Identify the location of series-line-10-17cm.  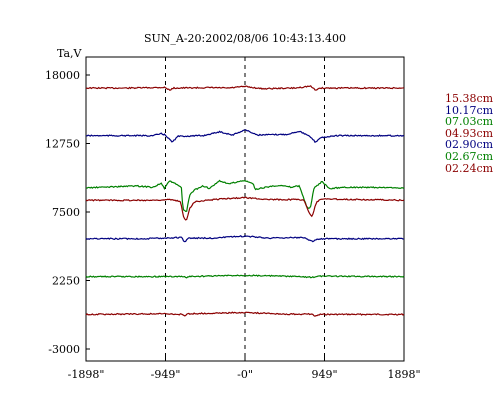
(245, 136).